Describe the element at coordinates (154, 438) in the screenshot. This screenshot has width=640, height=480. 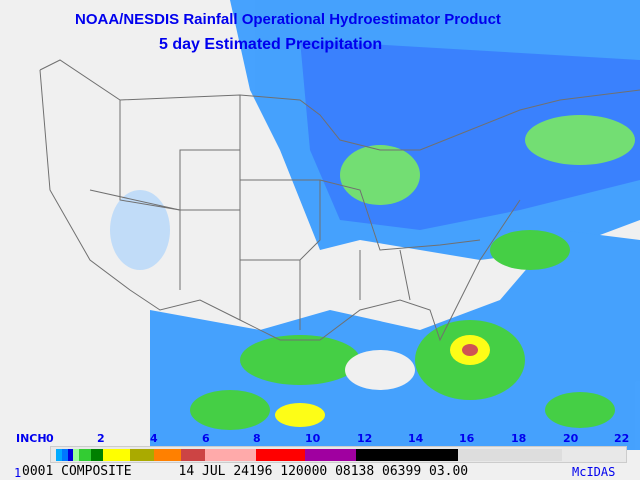
I see `legend-tick-label: 4` at that location.